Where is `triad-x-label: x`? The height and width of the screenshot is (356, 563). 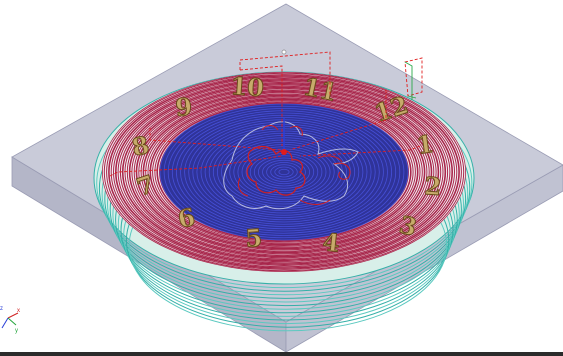
triad-x-label: x is located at coordinates (18, 311).